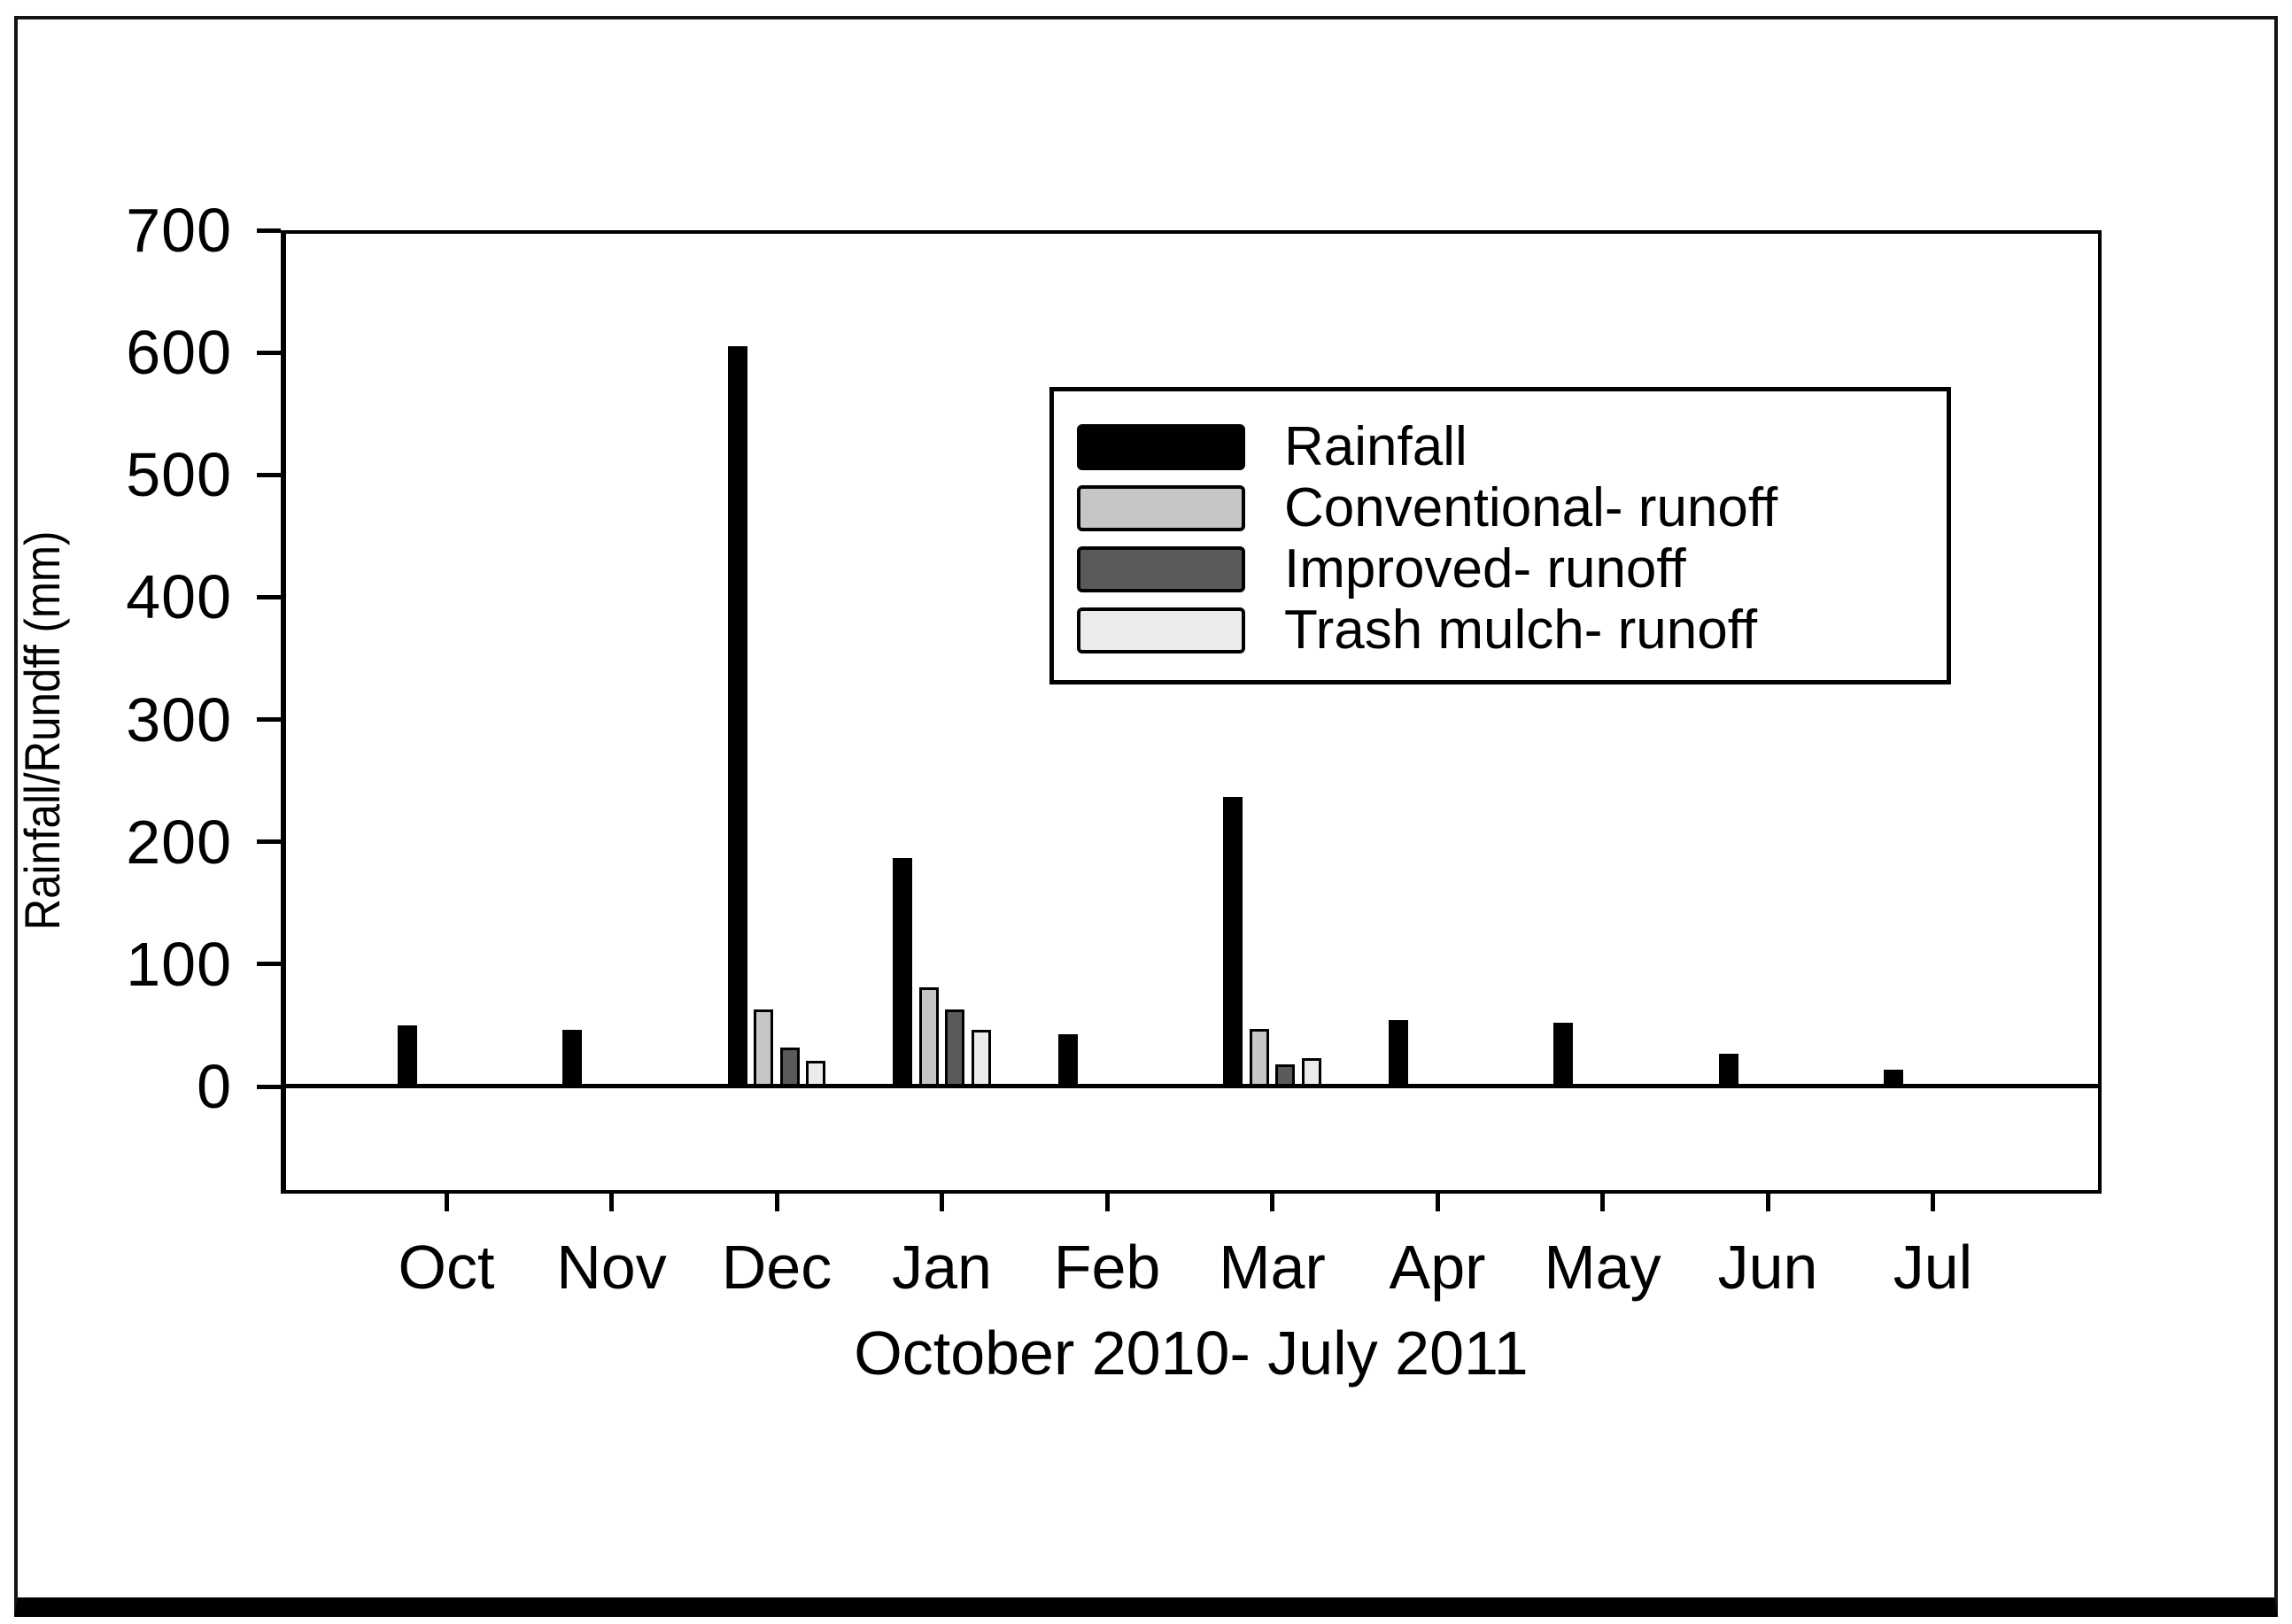 This screenshot has height=1624, width=2292. What do you see at coordinates (179, 842) in the screenshot?
I see `y-tick-label-200: 200` at bounding box center [179, 842].